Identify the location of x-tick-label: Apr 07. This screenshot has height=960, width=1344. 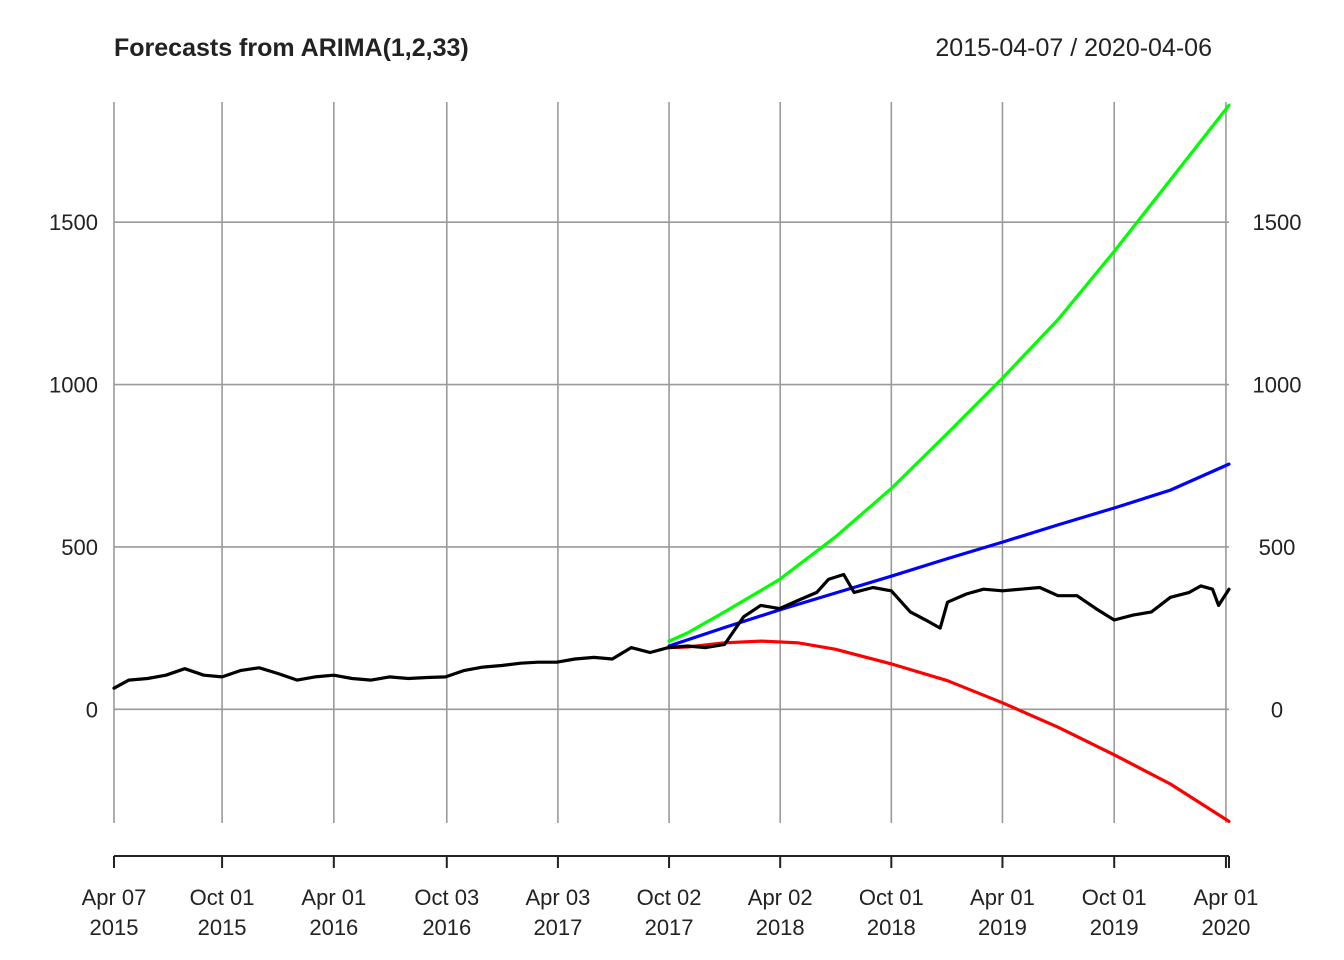
(114, 897).